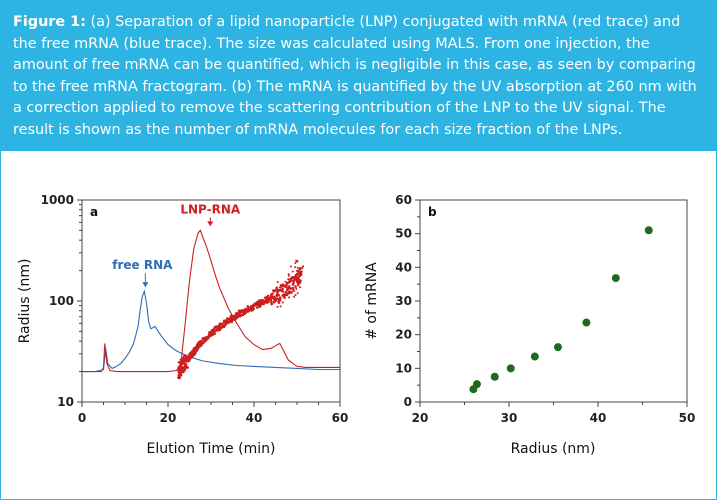 This screenshot has width=717, height=500. I want to click on chart-a-x-tick-label: 0, so click(82, 418).